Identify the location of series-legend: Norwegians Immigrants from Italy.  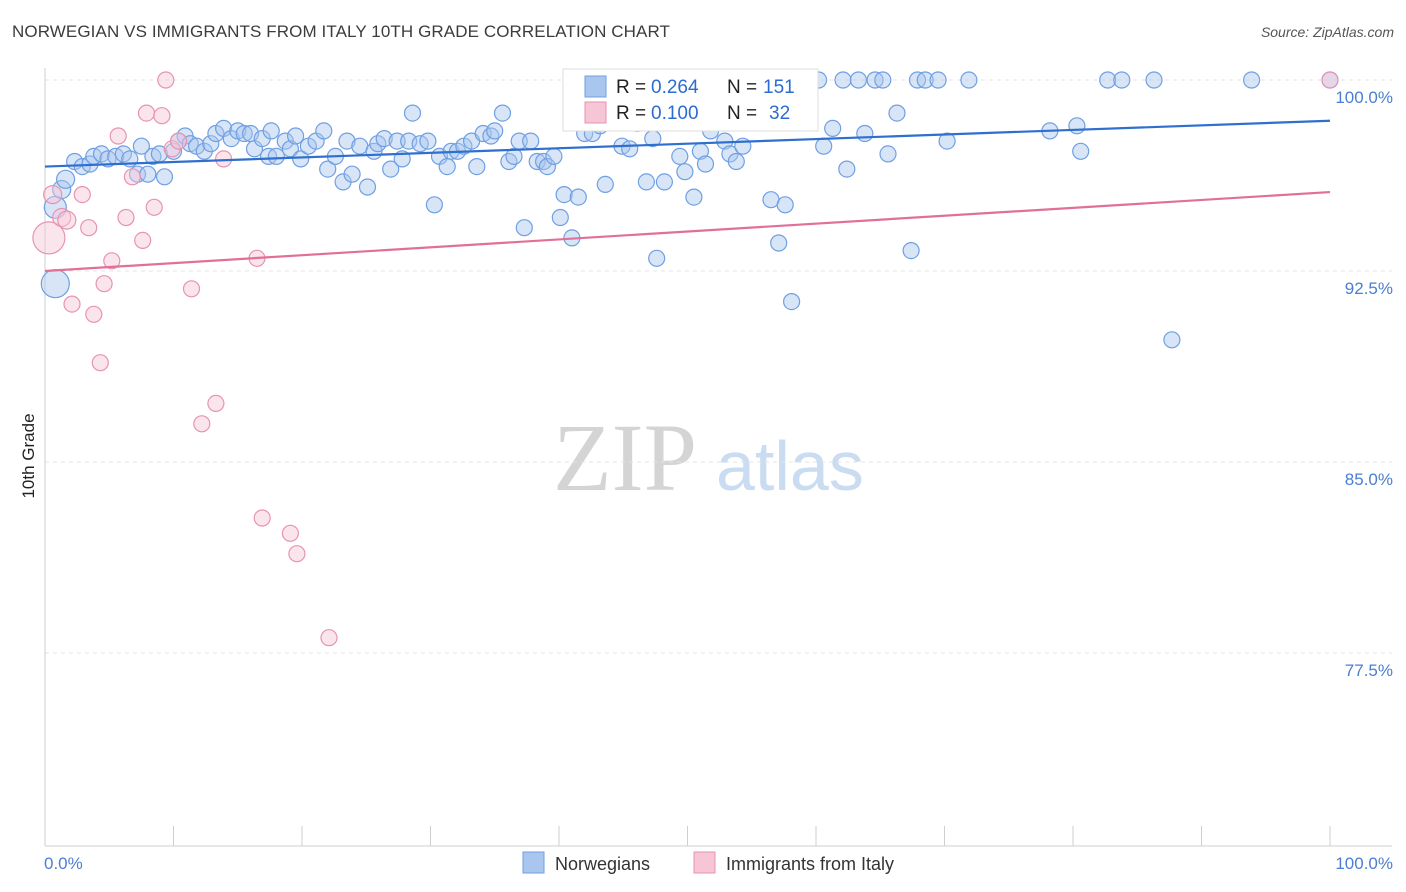
(708, 862).